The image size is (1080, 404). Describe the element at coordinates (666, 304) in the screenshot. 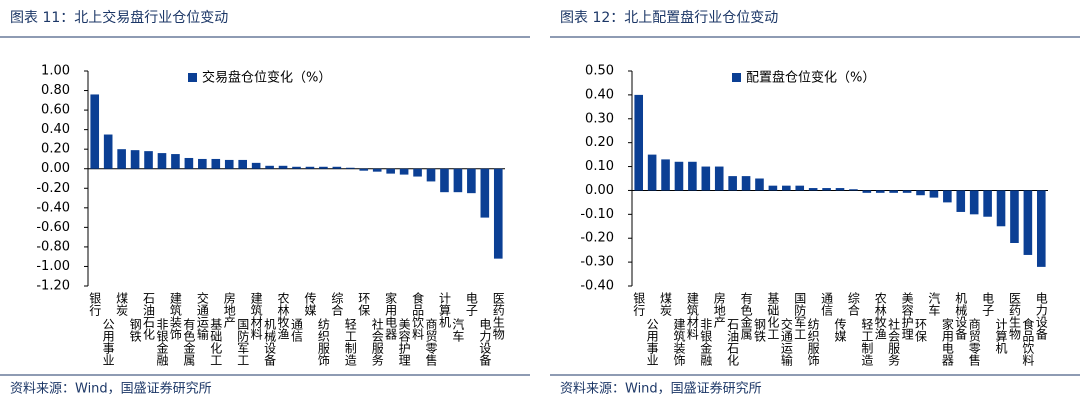

I see `x-tick-label: 煤炭` at that location.